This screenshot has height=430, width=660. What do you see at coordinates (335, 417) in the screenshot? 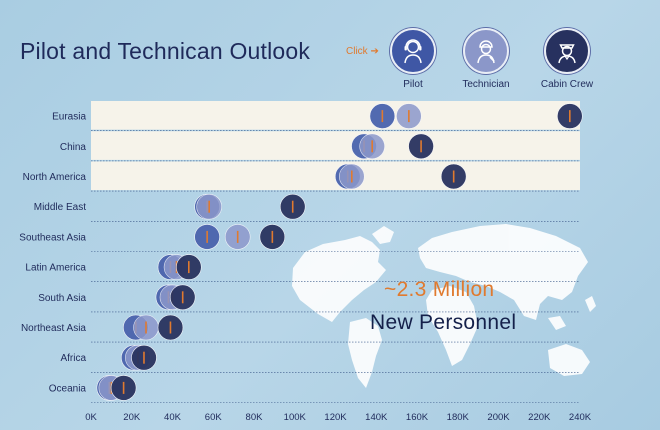
I see `x-tick-label: 120K` at bounding box center [335, 417].